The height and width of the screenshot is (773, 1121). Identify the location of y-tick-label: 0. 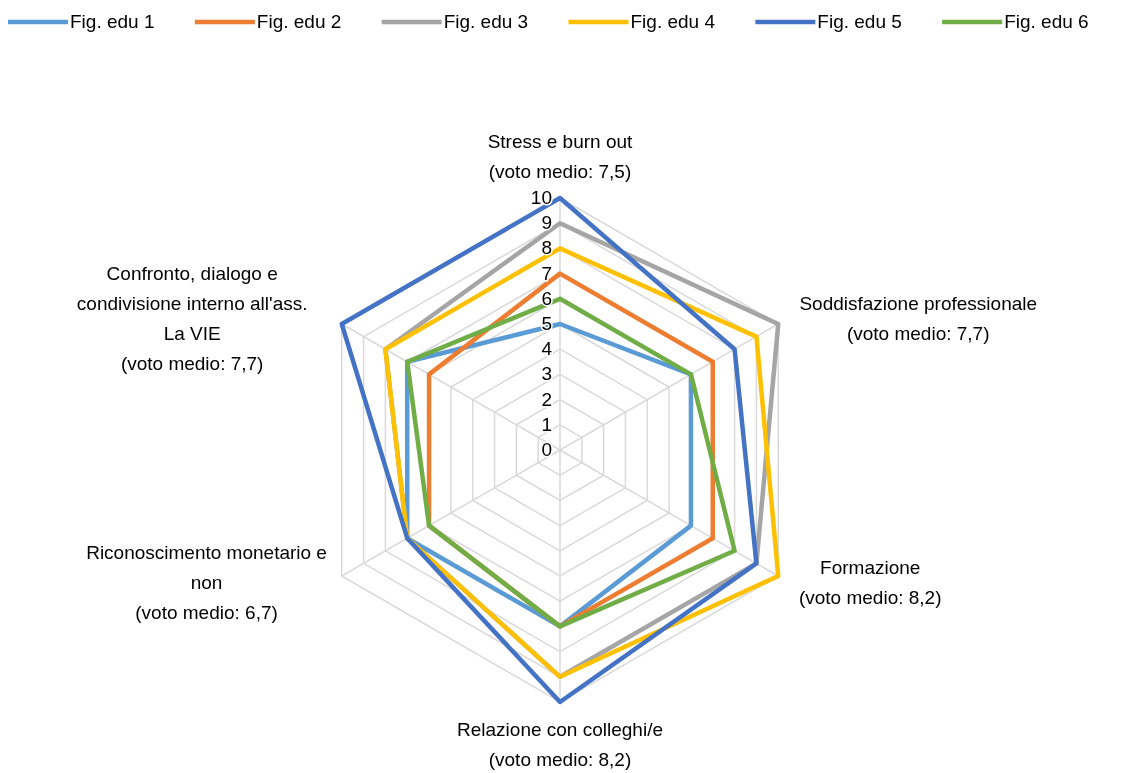
(546, 449).